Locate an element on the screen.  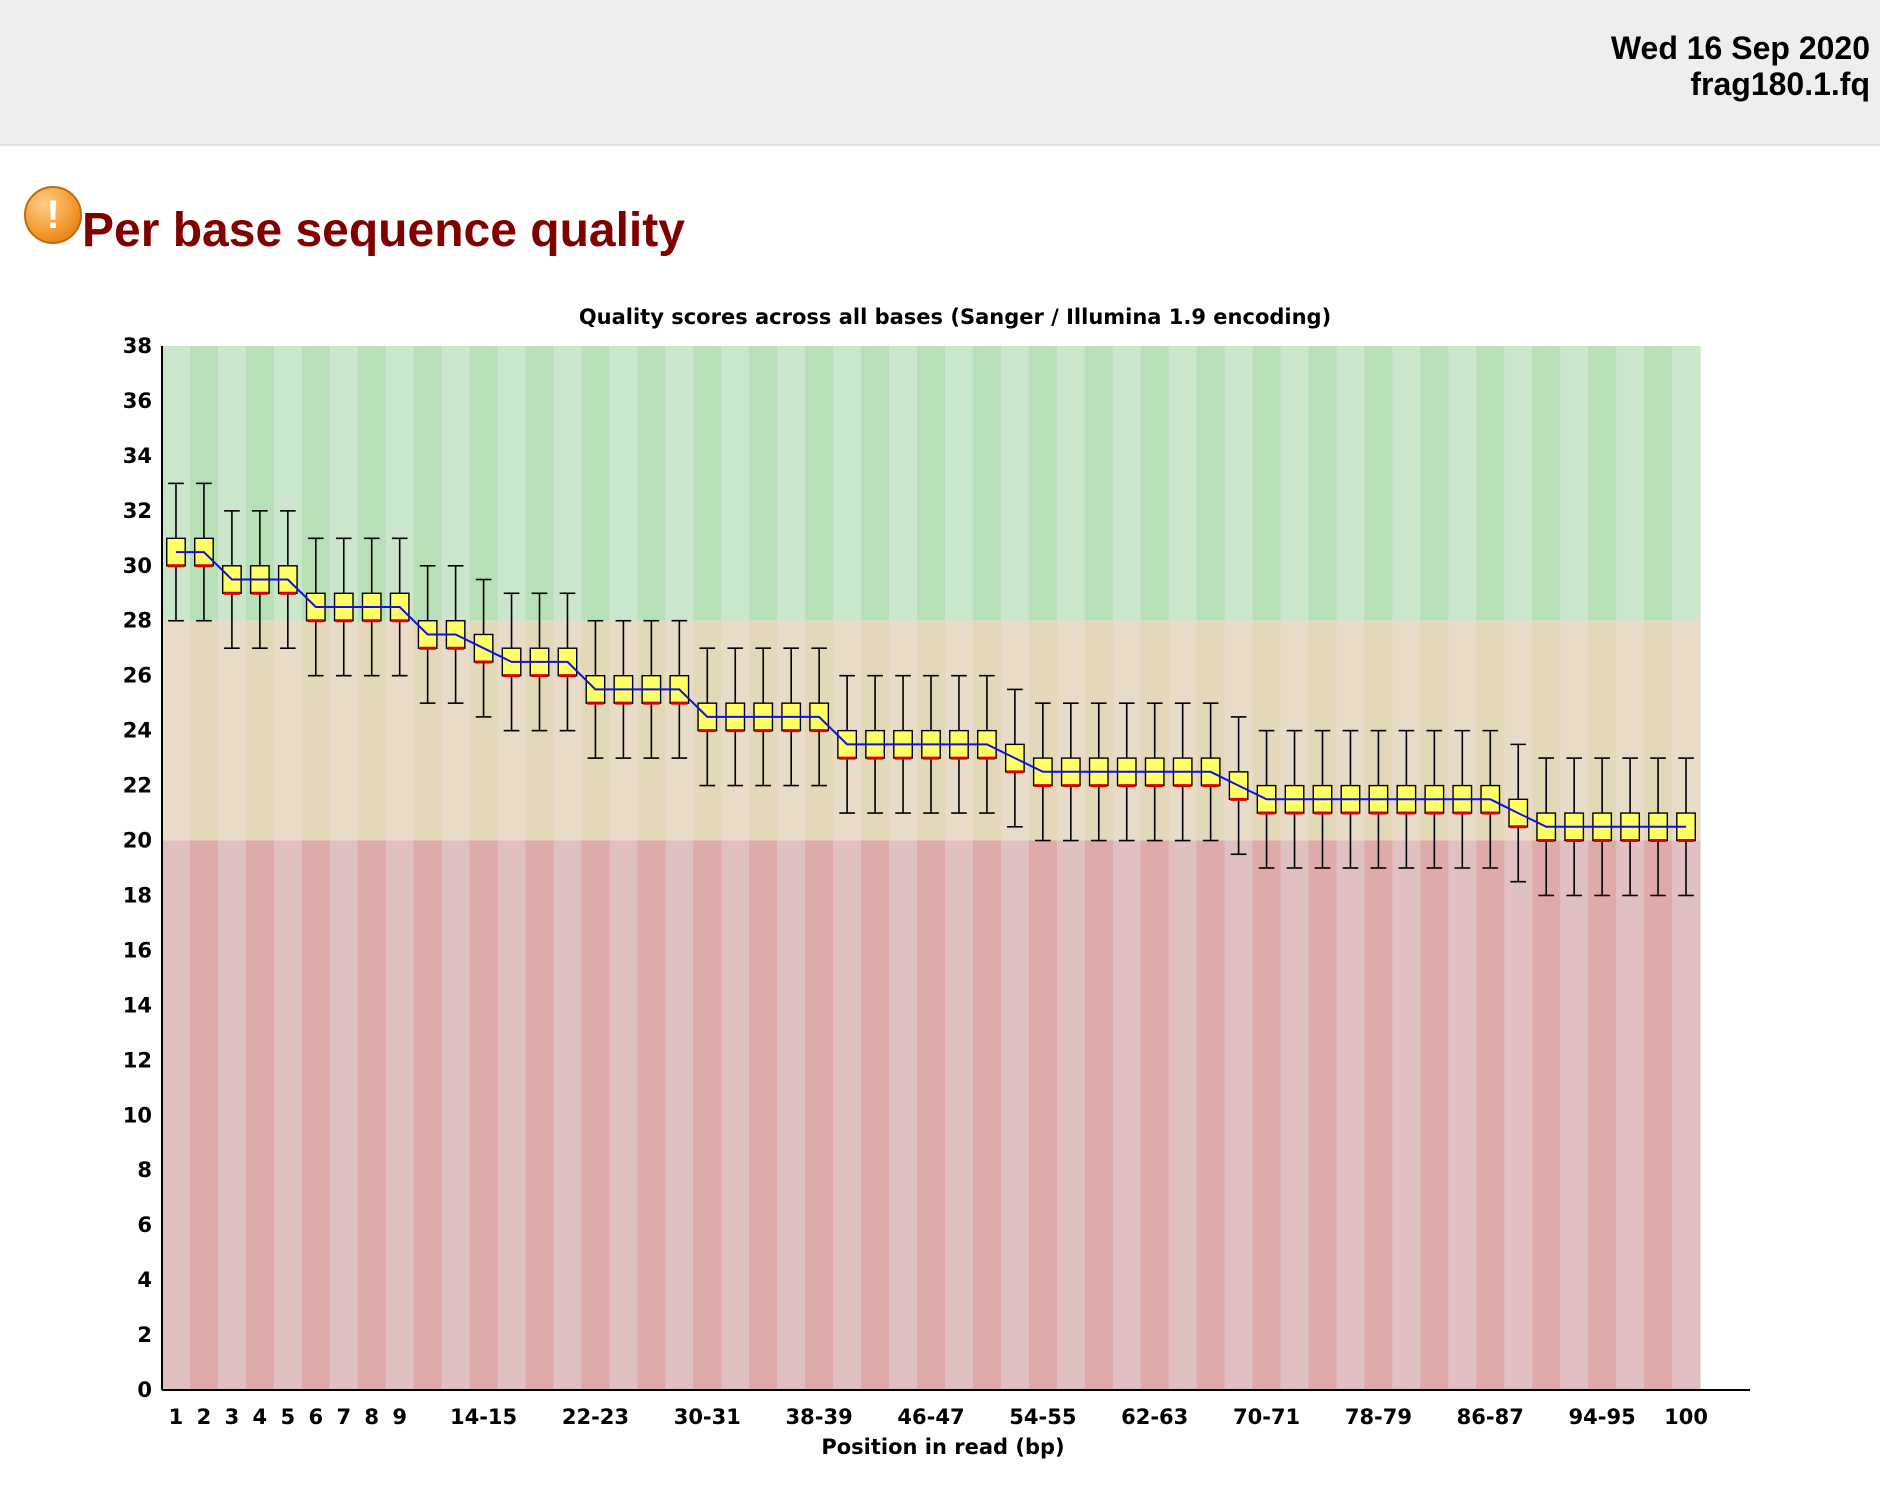
y-tick-label: 24 is located at coordinates (137, 731).